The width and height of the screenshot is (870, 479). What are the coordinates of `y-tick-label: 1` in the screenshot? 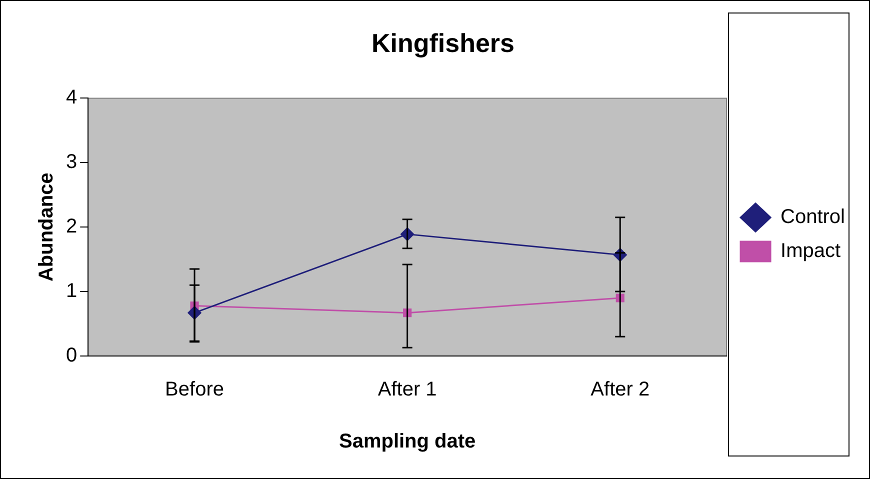 It's located at (72, 291).